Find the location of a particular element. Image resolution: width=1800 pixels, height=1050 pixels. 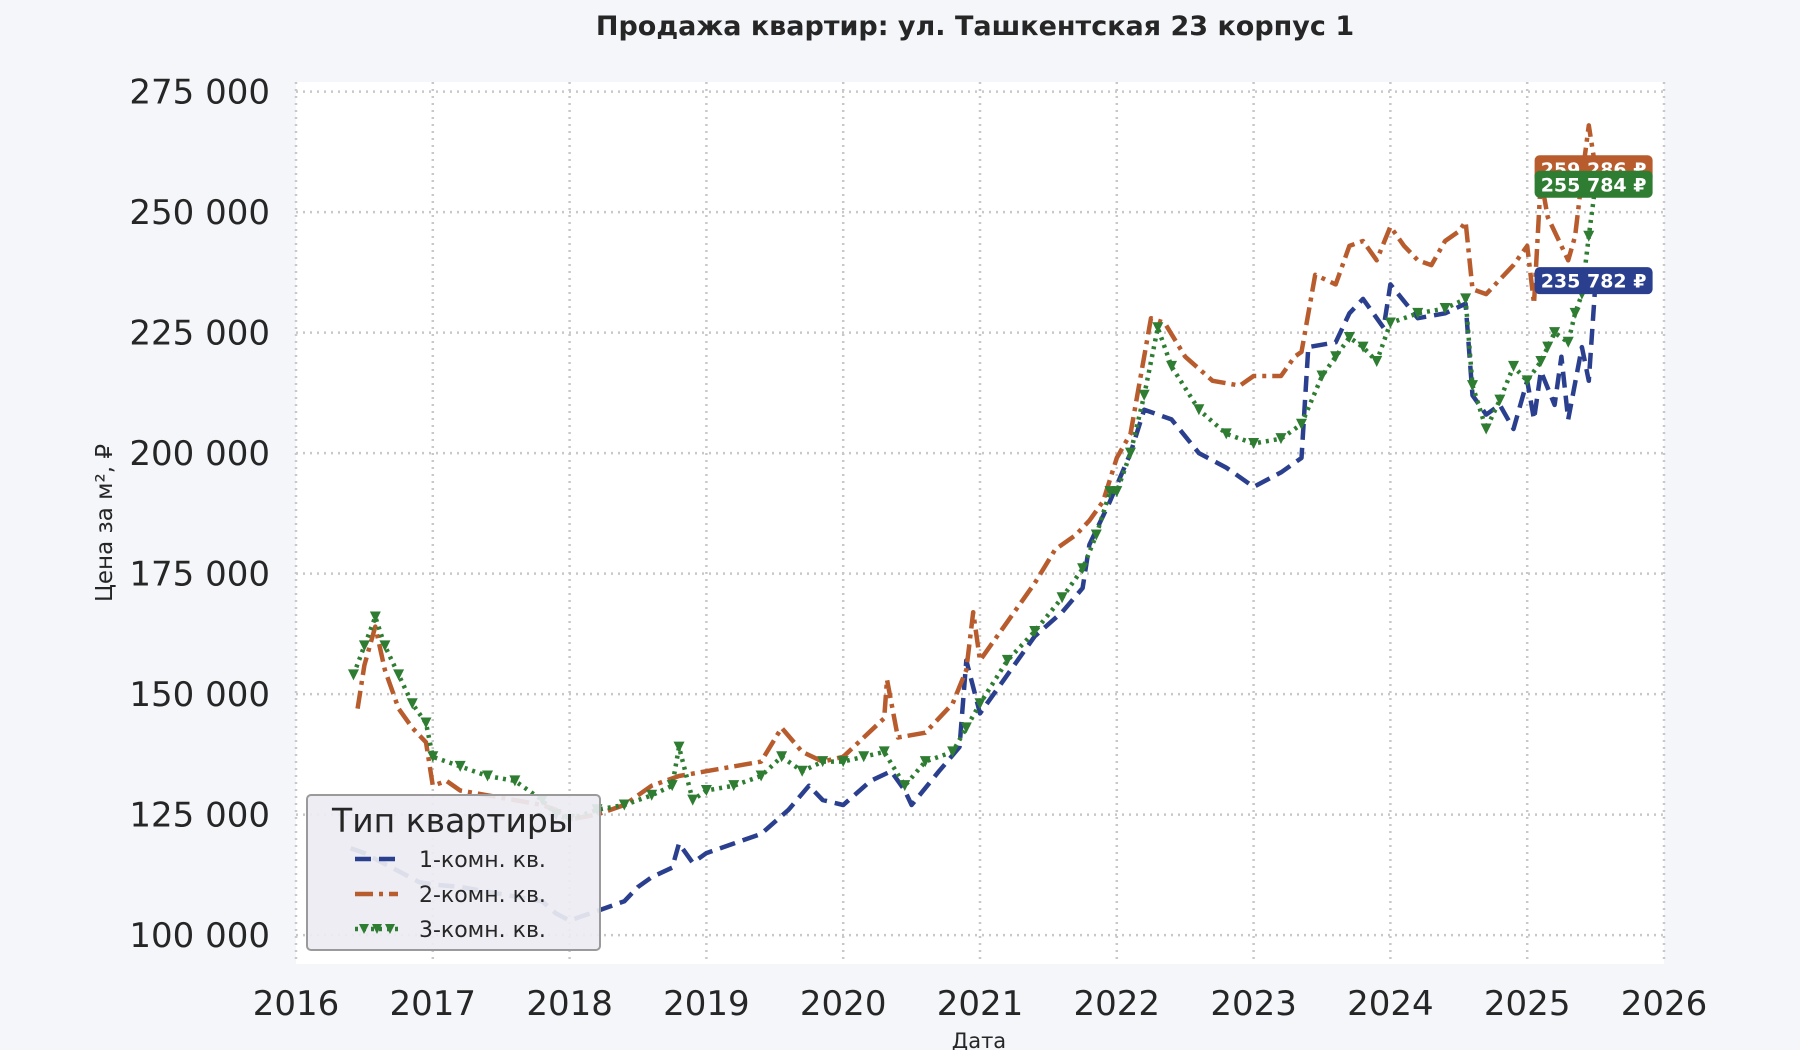

y-tick-label: 225 000 is located at coordinates (199, 334).